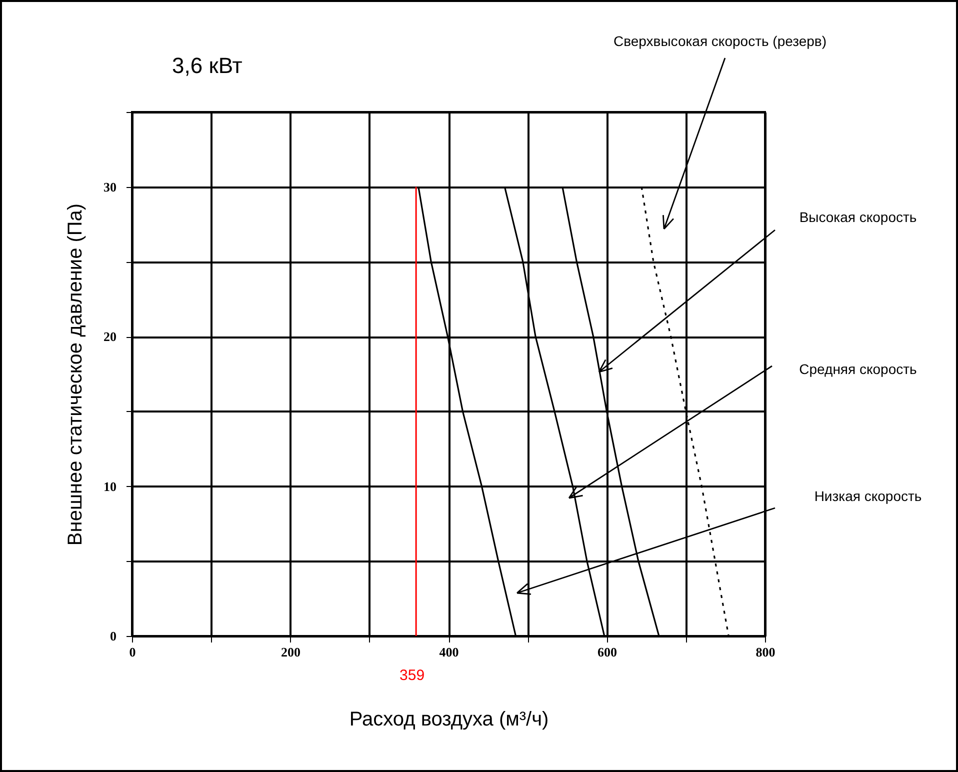 The width and height of the screenshot is (958, 772). Describe the element at coordinates (132, 652) in the screenshot. I see `x-tick-label: 0` at that location.